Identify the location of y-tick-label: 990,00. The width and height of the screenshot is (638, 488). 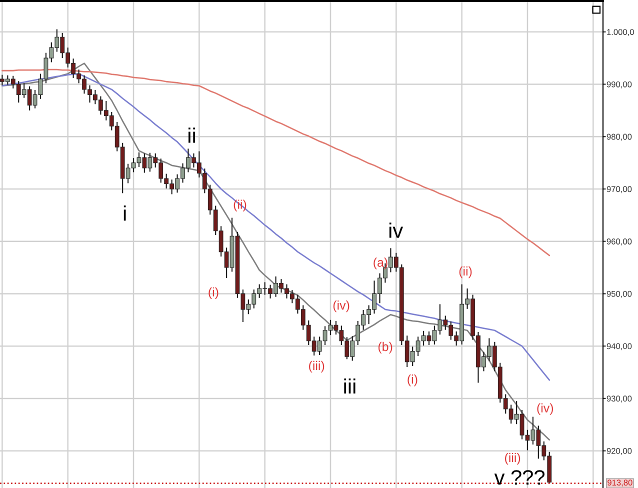
(619, 84).